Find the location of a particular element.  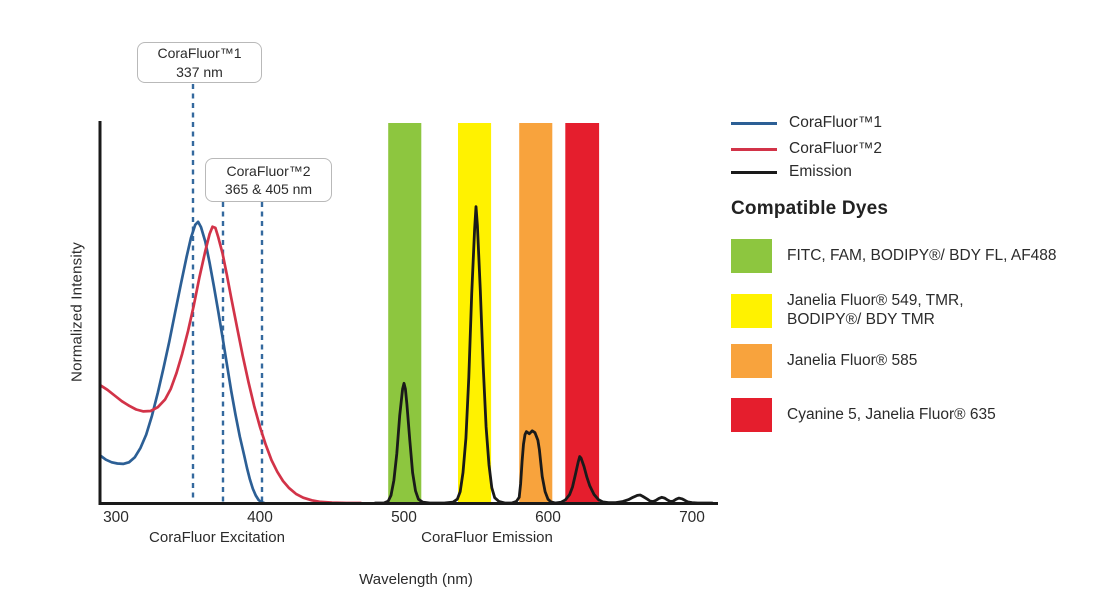

callout-corafluor2-title: CoraFluor™2 is located at coordinates (268, 170).